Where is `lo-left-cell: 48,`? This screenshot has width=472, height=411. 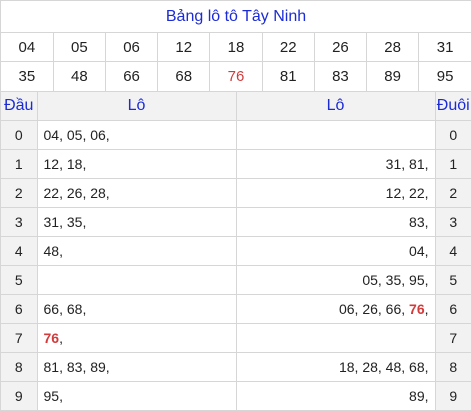
lo-left-cell: 48, is located at coordinates (137, 251).